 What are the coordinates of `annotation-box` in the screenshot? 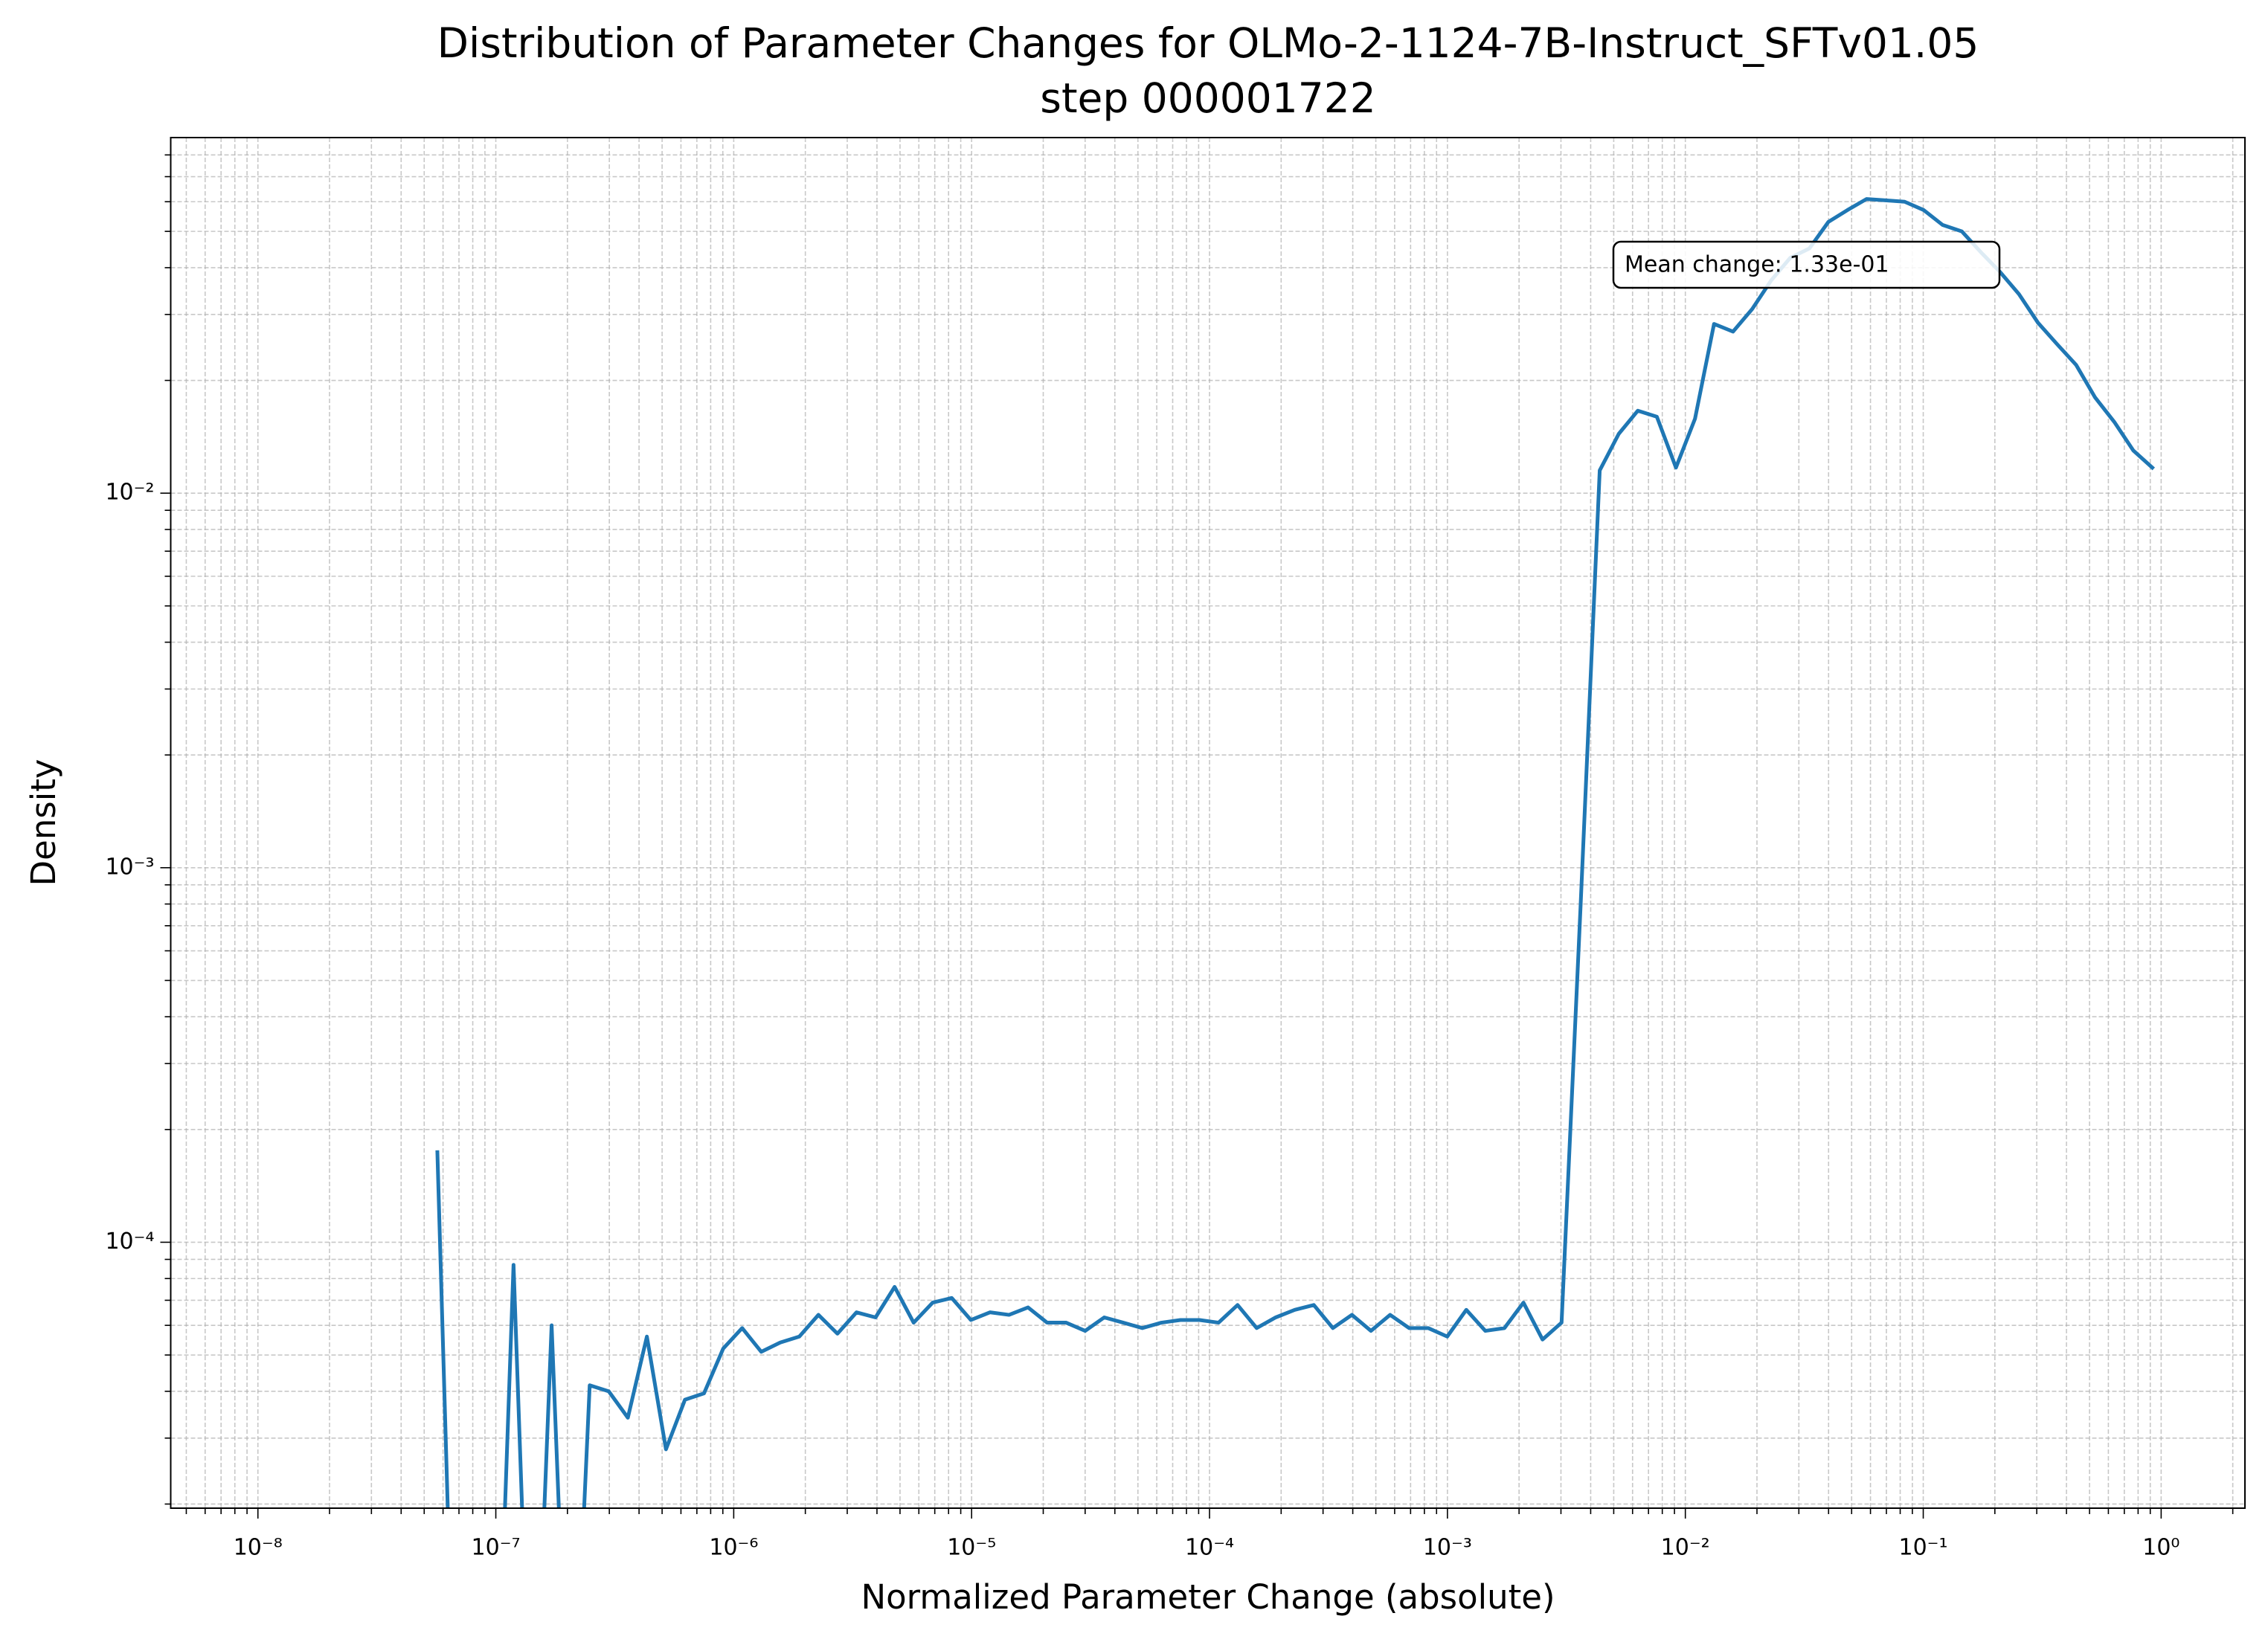 It's located at (1806, 264).